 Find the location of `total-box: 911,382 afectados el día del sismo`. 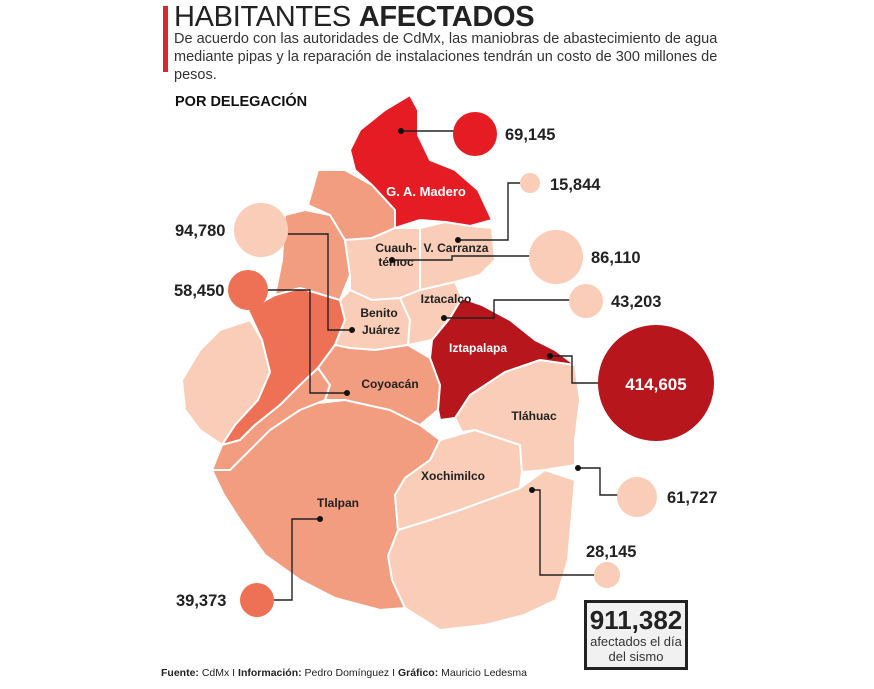

total-box: 911,382 afectados el día del sismo is located at coordinates (636, 635).